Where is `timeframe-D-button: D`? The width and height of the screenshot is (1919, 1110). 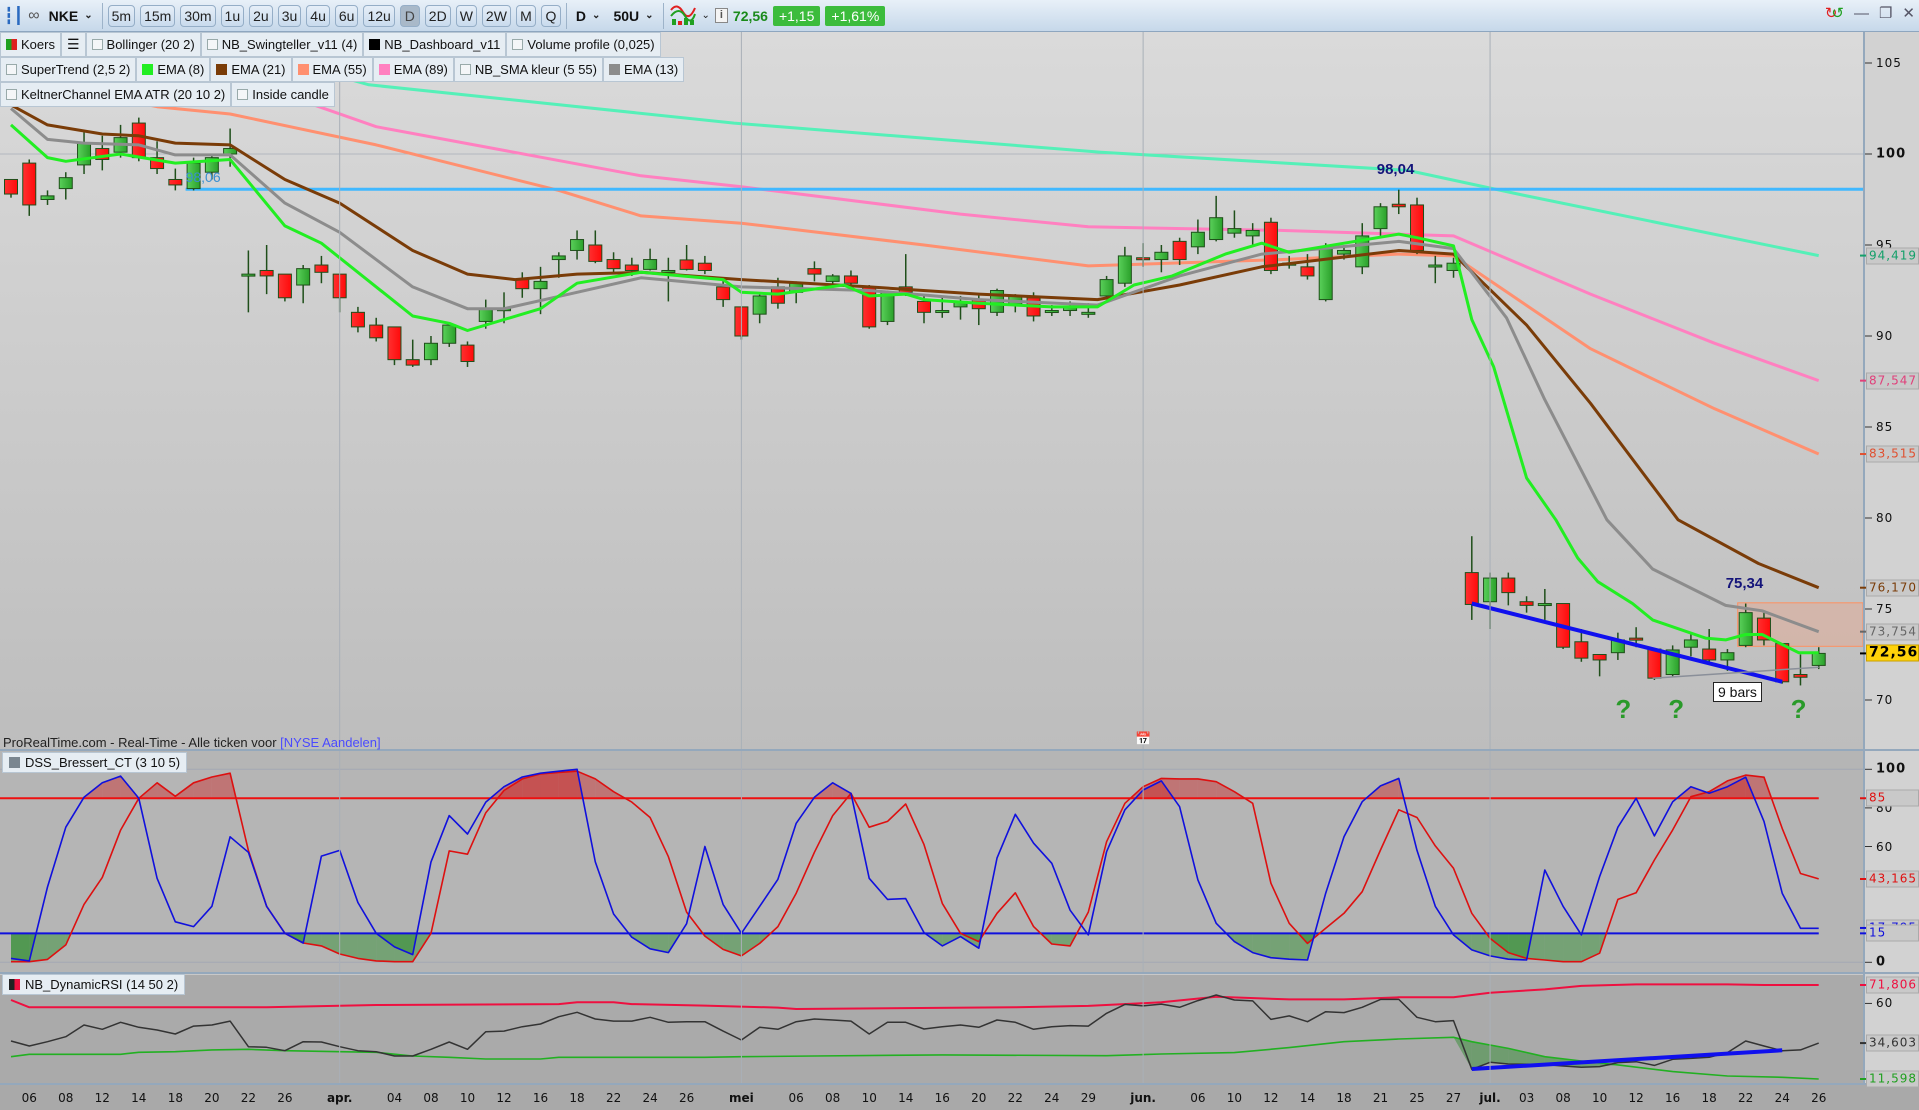 timeframe-D-button: D is located at coordinates (409, 15).